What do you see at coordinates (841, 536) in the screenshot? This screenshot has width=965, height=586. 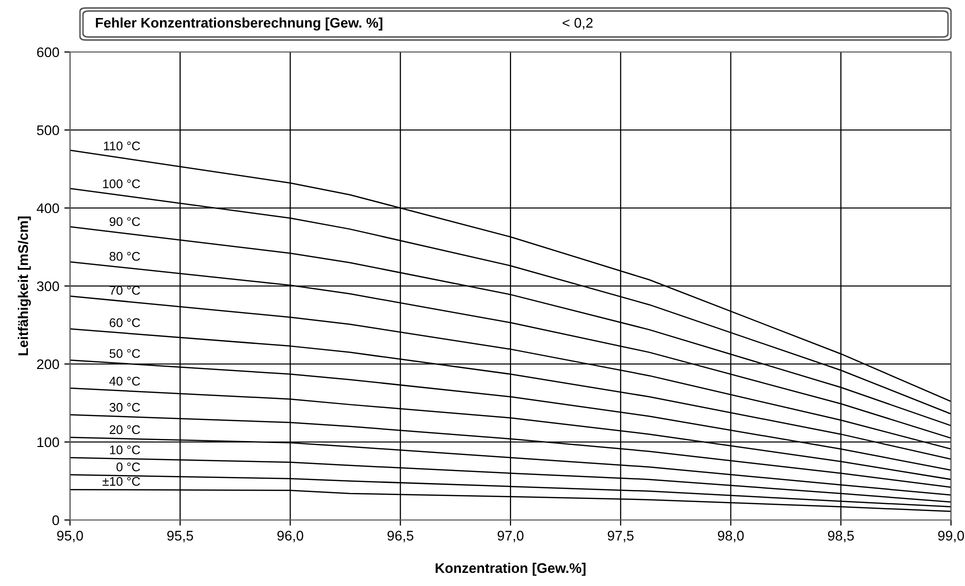 I see `x-tick-label: 98,5` at bounding box center [841, 536].